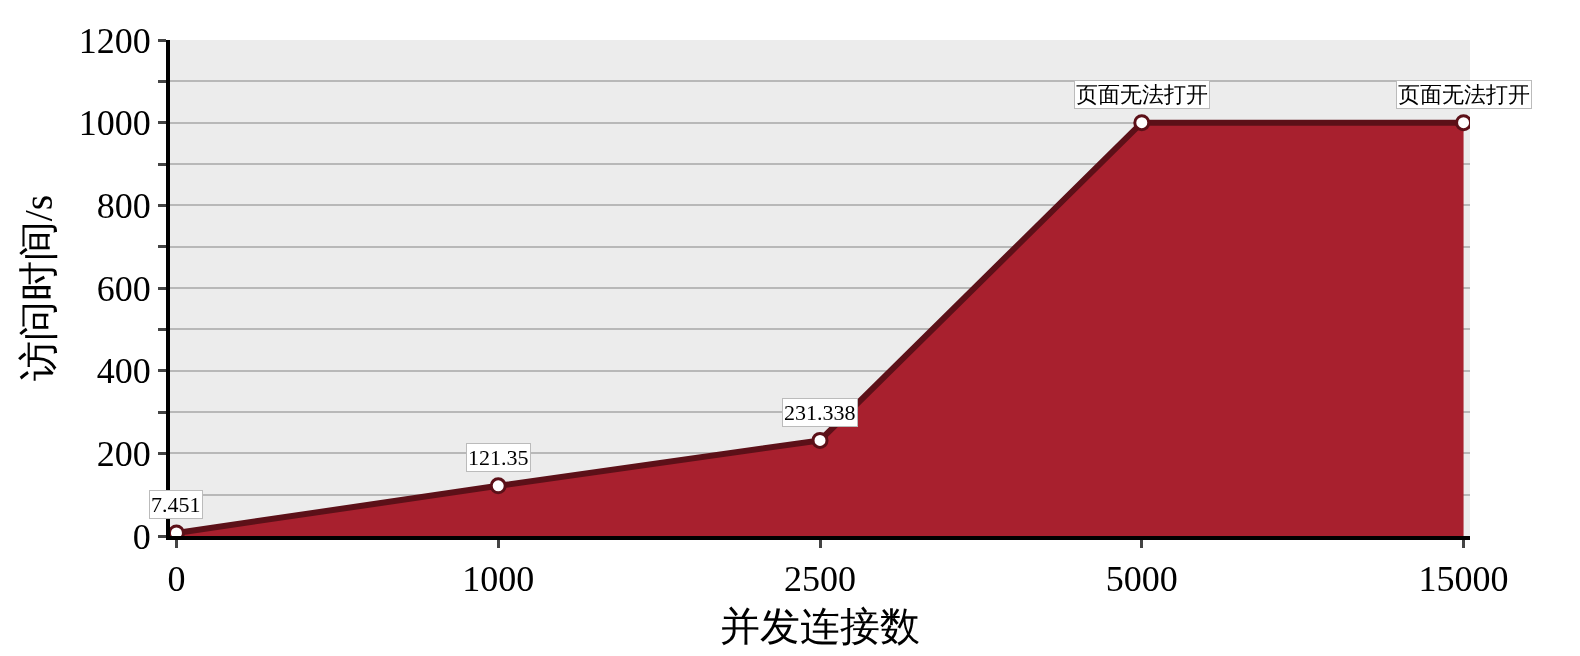  What do you see at coordinates (114, 40) in the screenshot?
I see `y-tick-label: 1200` at bounding box center [114, 40].